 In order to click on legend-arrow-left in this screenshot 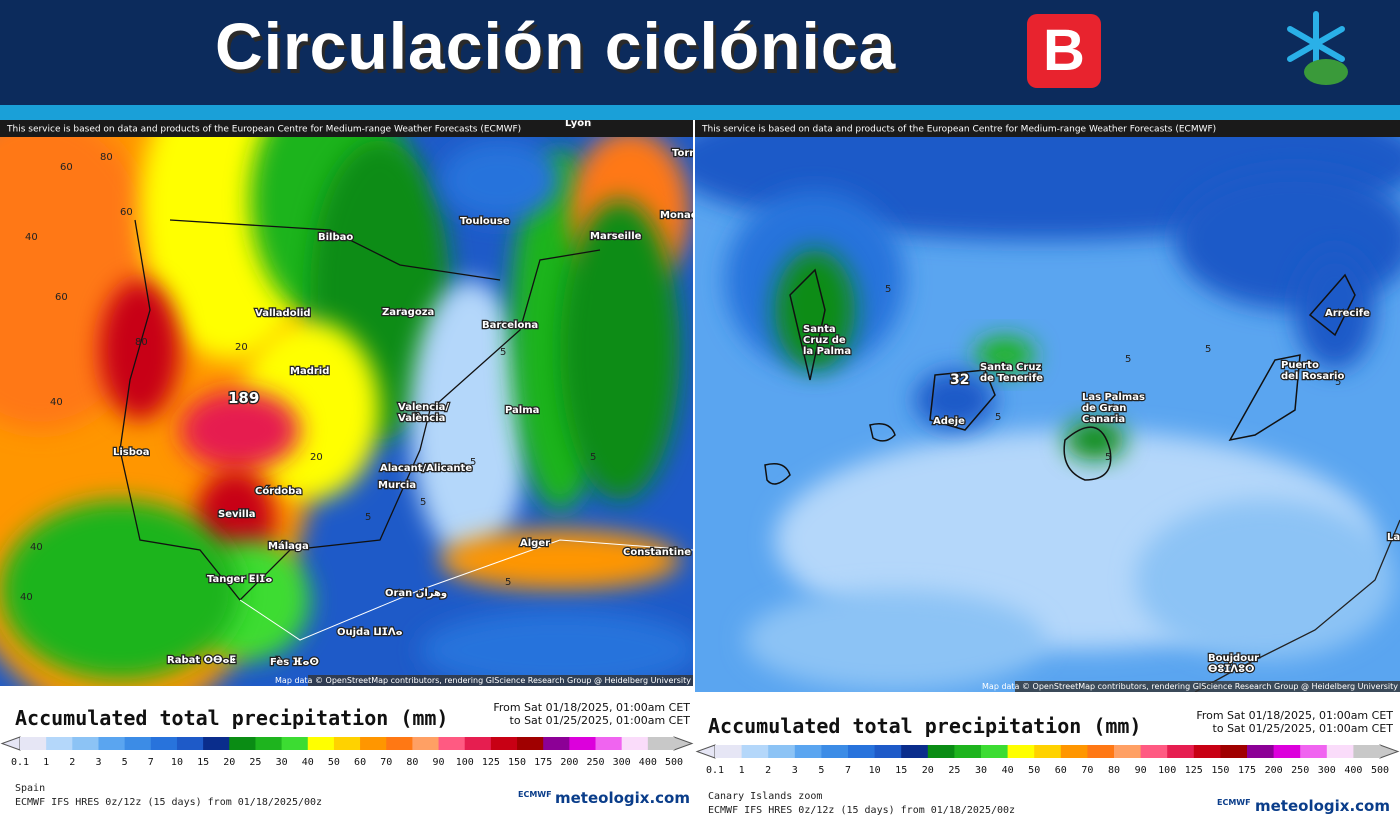, I will do `click(10, 743)`.